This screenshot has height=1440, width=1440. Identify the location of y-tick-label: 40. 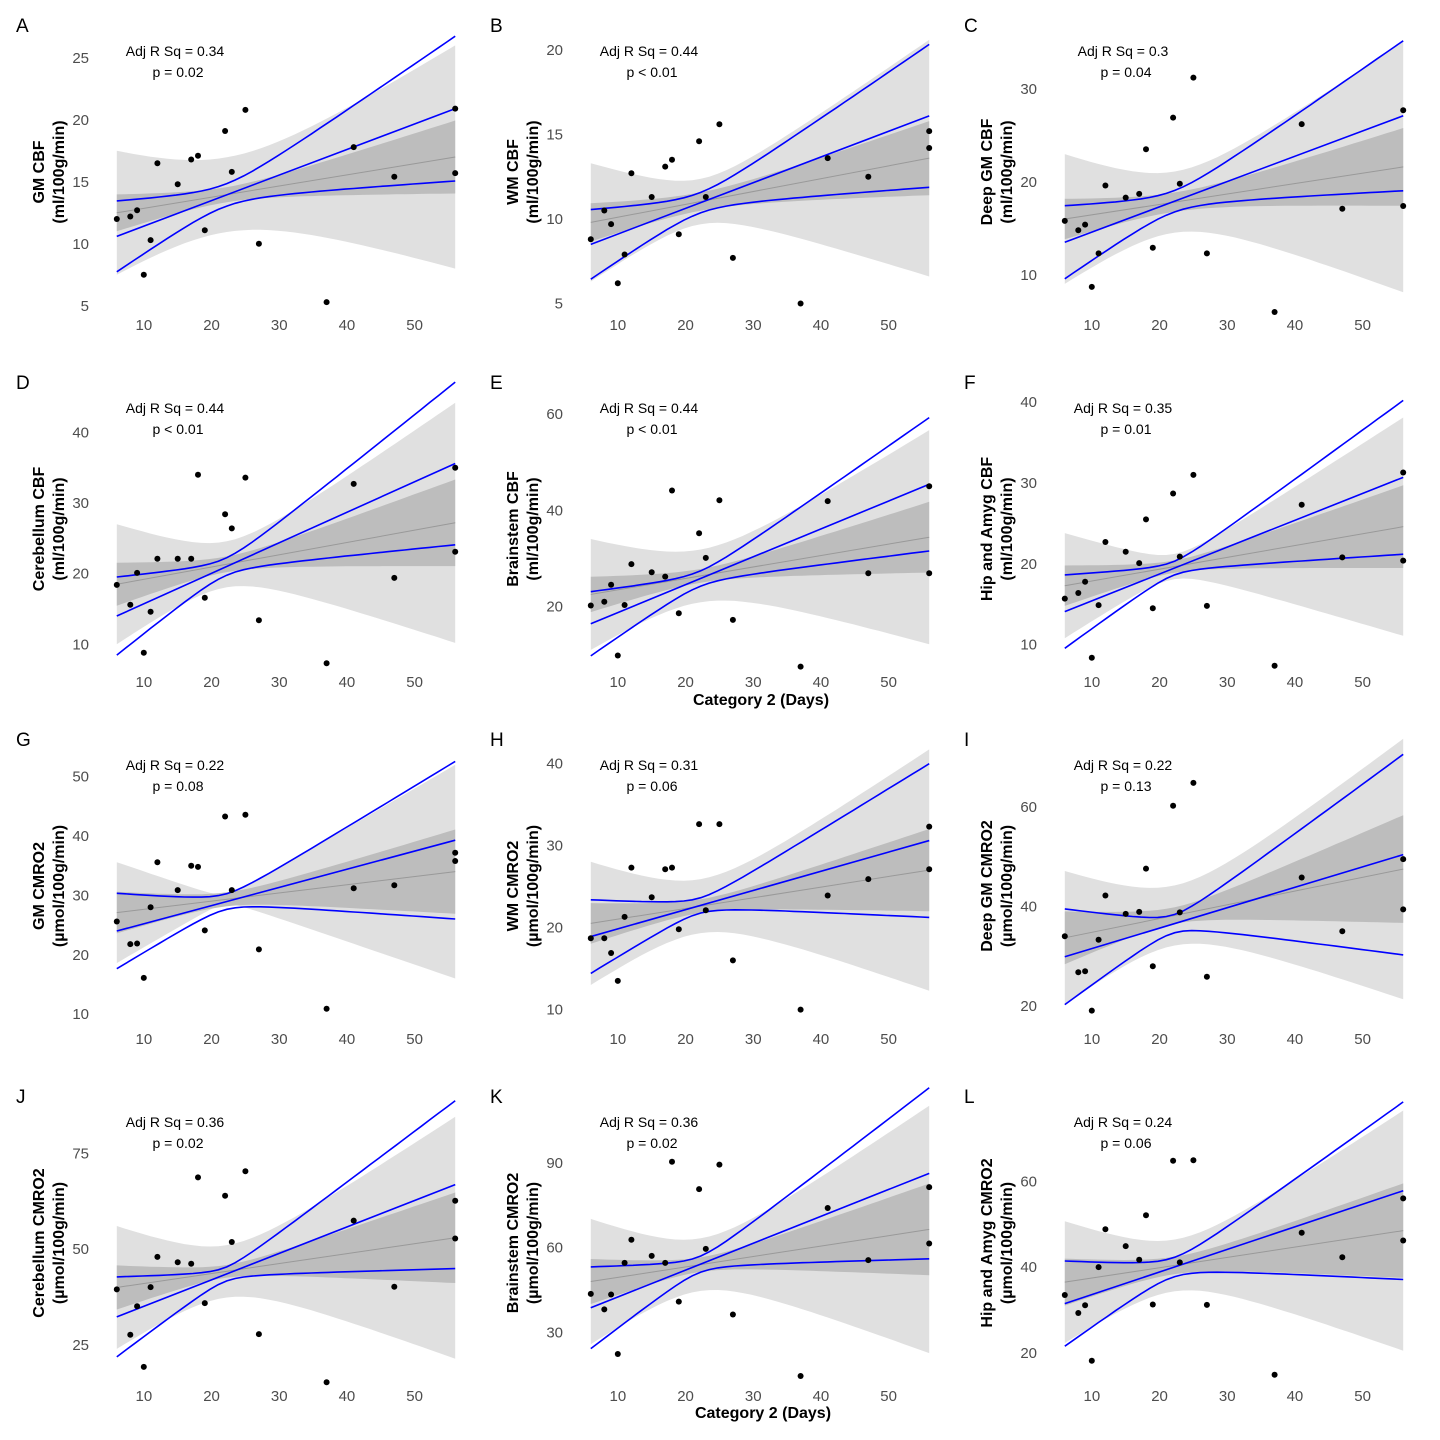
(1028, 402).